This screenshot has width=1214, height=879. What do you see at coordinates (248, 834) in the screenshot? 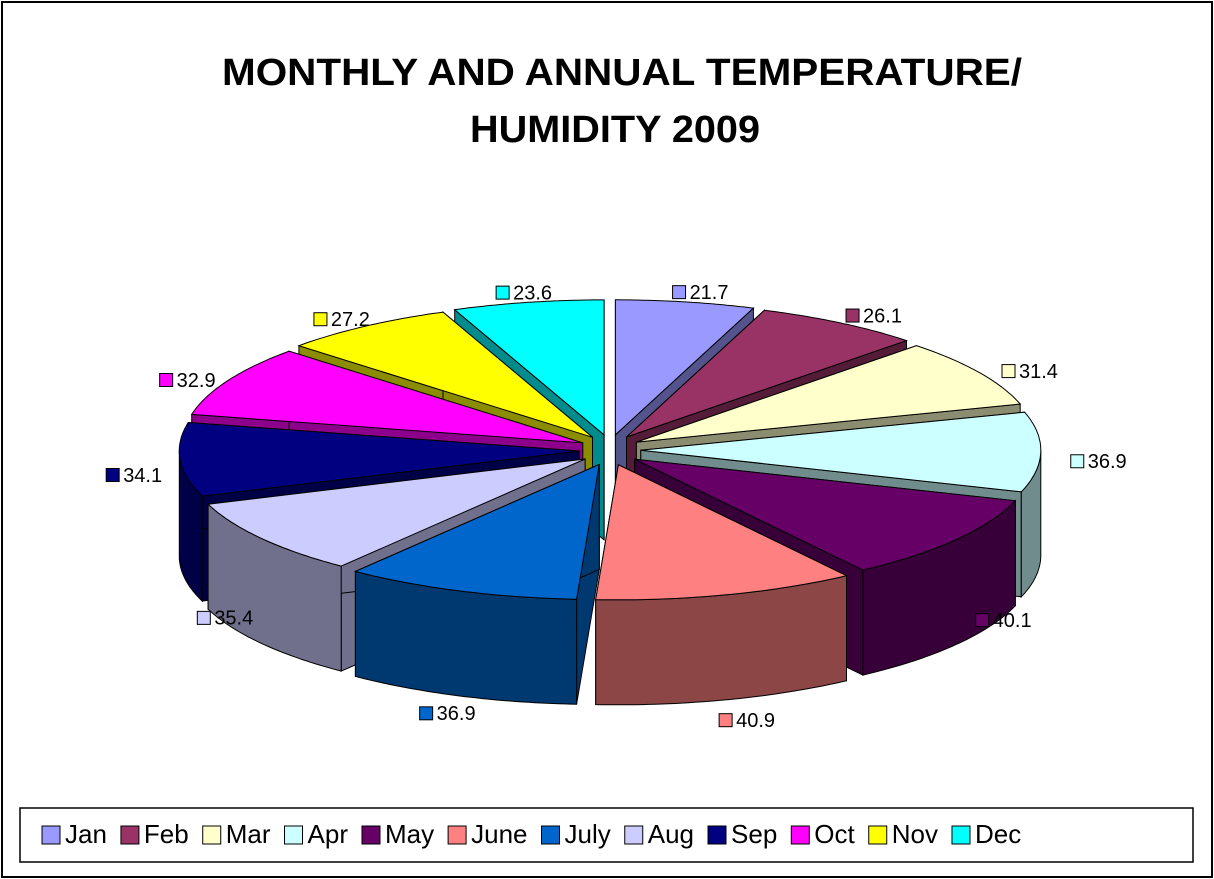
I see `legend-label: Mar` at bounding box center [248, 834].